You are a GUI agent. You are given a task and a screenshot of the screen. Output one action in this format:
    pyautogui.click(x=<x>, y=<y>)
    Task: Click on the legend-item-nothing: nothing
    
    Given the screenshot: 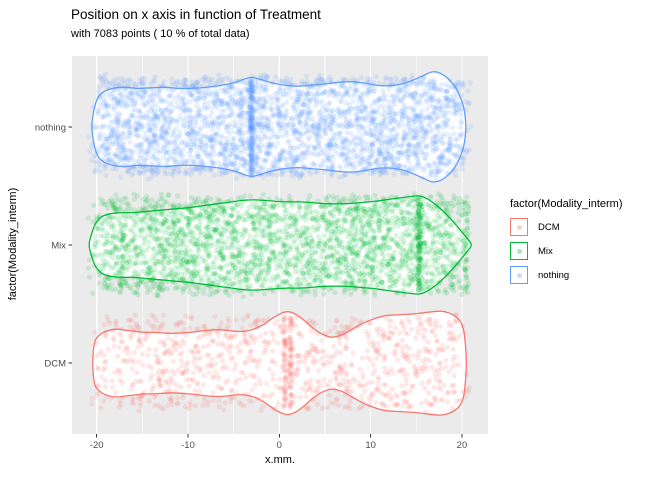 What is the action you would take?
    pyautogui.click(x=566, y=275)
    